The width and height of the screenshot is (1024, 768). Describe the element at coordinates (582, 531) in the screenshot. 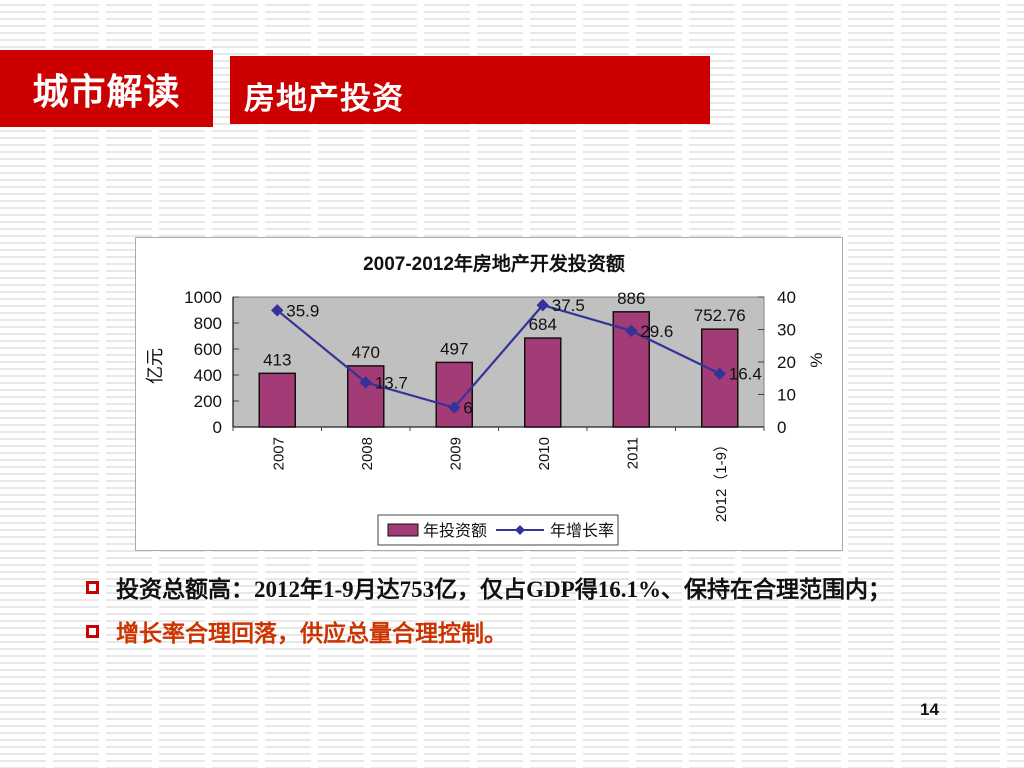

I see `legend-label-line: 年增长率` at that location.